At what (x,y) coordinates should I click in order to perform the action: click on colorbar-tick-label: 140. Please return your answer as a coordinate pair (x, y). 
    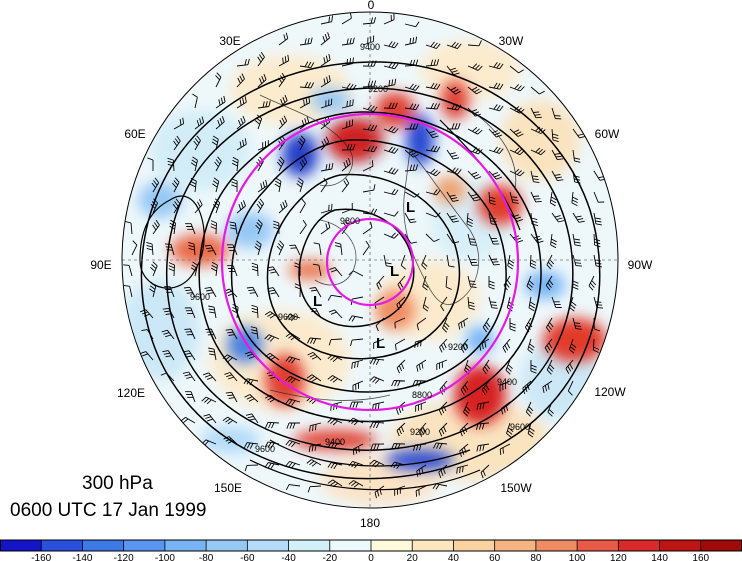
    Looking at the image, I should click on (659, 557).